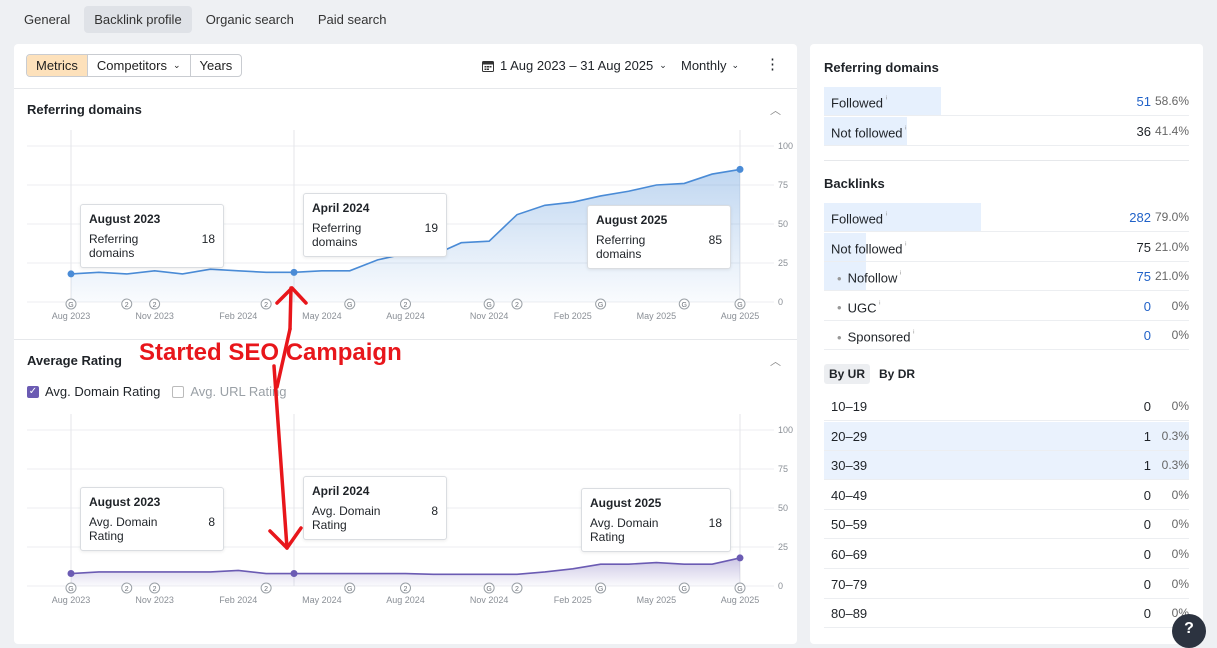  I want to click on tooltip-value: 8, so click(211, 522).